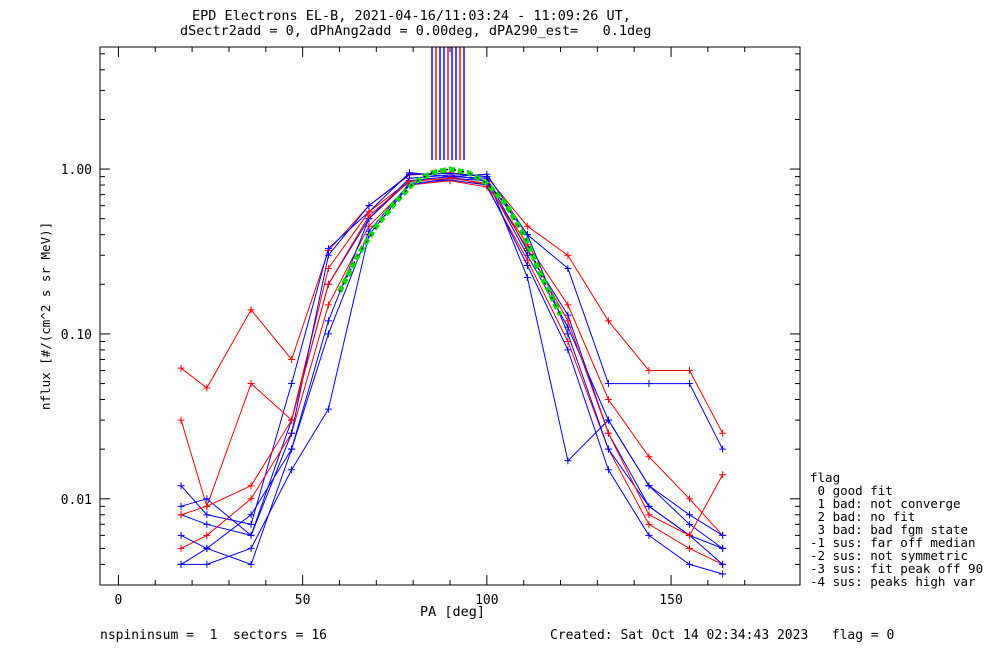 This screenshot has height=650, width=1000. Describe the element at coordinates (863, 516) in the screenshot. I see `legend-item: 2 bad: no fit` at that location.